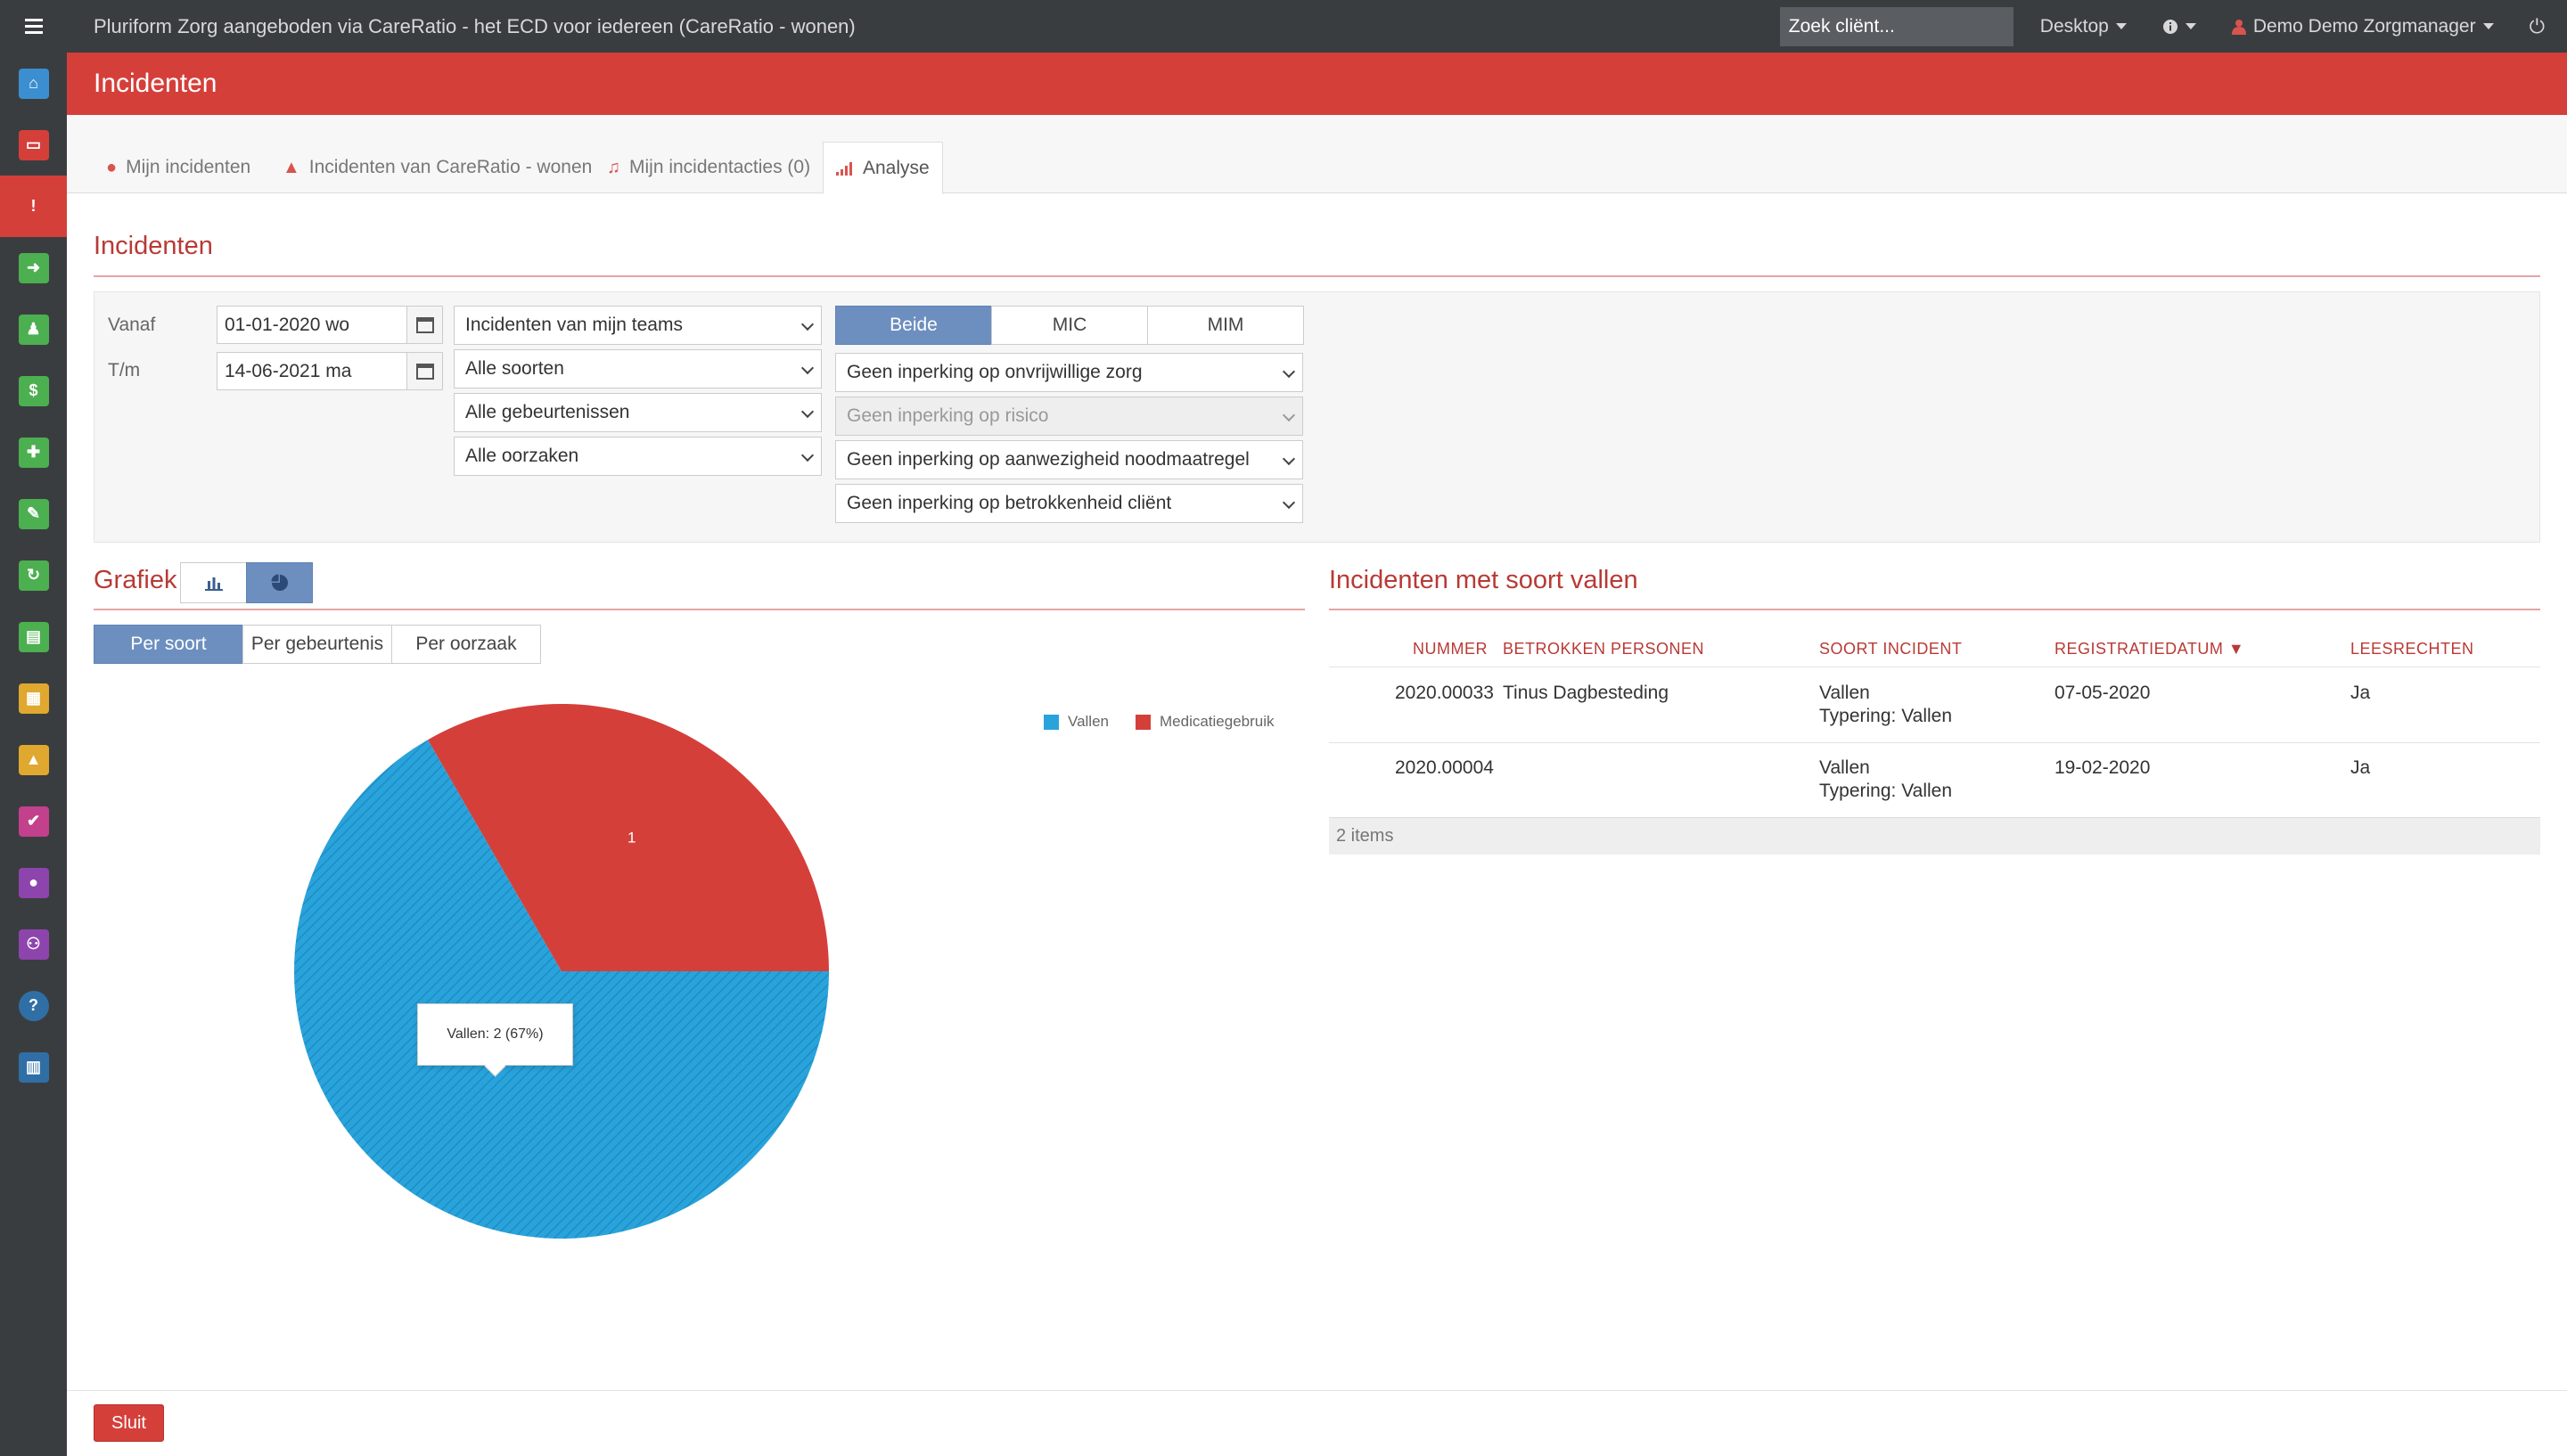  What do you see at coordinates (168, 644) in the screenshot?
I see `per-soort-button: Per soort` at bounding box center [168, 644].